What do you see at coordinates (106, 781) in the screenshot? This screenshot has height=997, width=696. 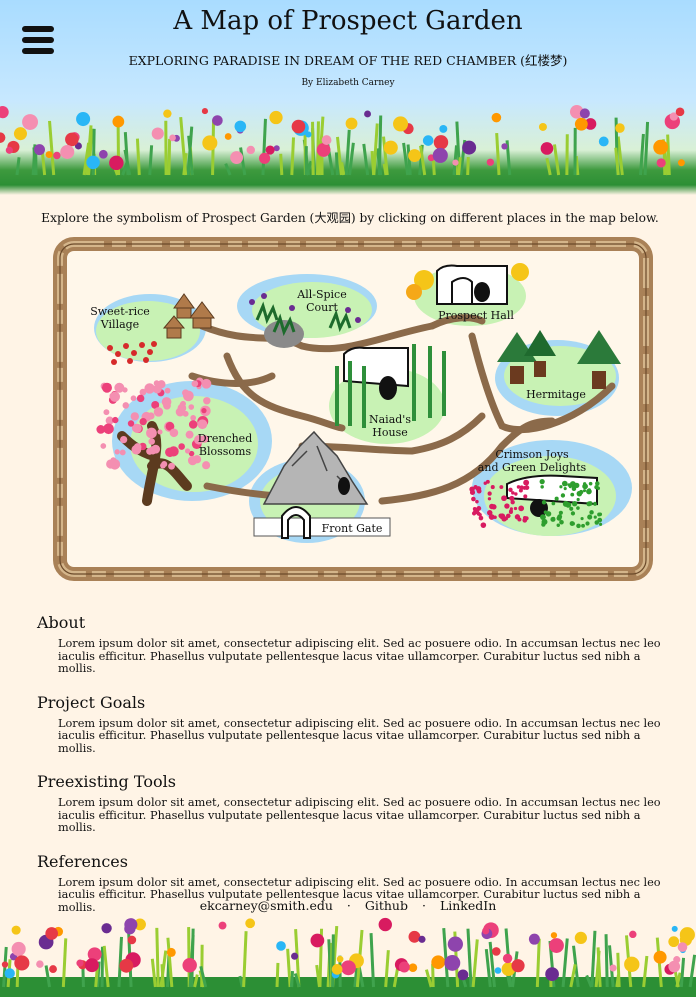 I see `section-heading: Preexisting Tools` at bounding box center [106, 781].